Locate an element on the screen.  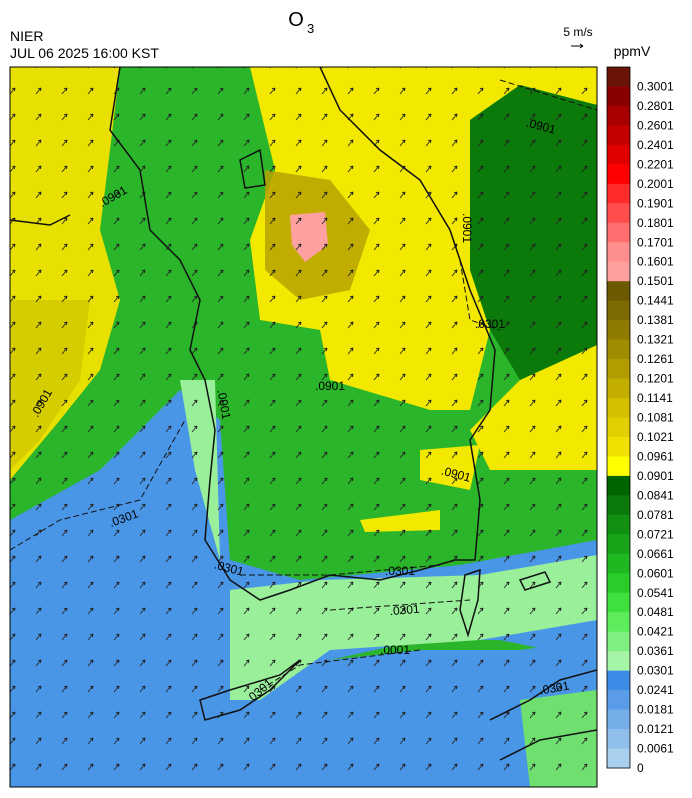
colorbar-label: 0.2801 is located at coordinates (655, 106).